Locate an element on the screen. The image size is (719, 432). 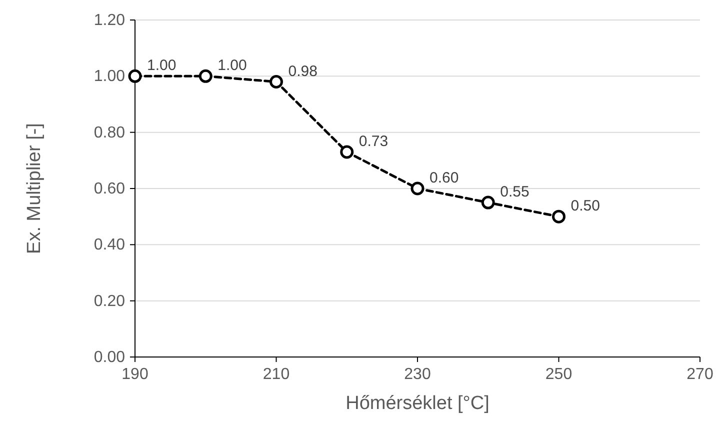
data-label: 0.55 is located at coordinates (515, 192).